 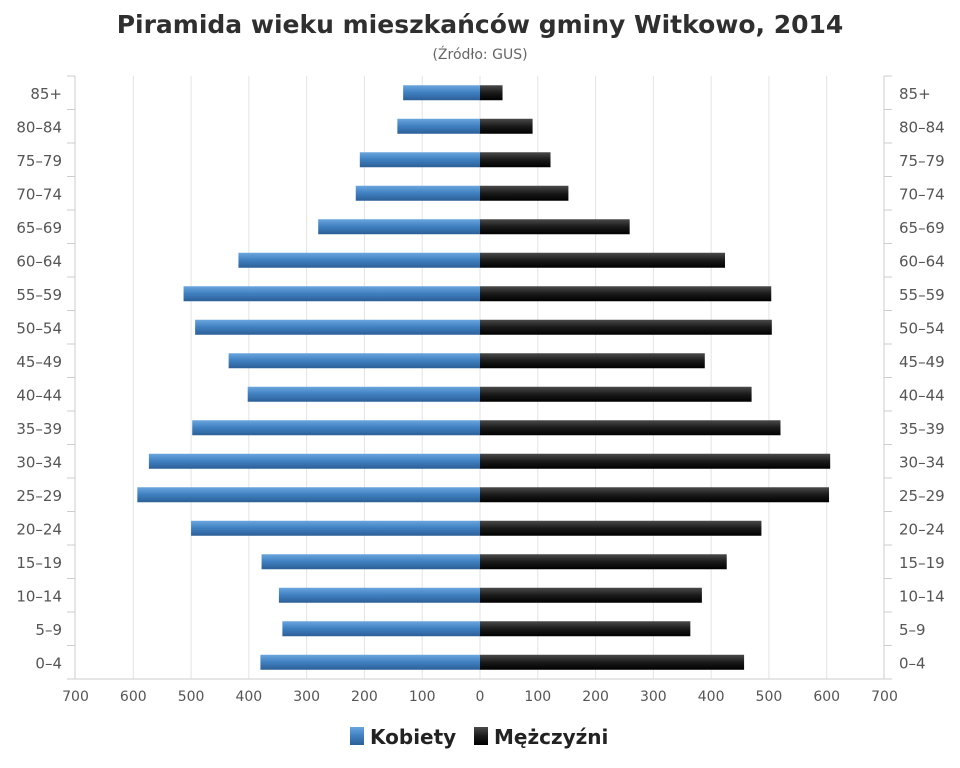 What do you see at coordinates (922, 529) in the screenshot?
I see `y-label-right: 20–24` at bounding box center [922, 529].